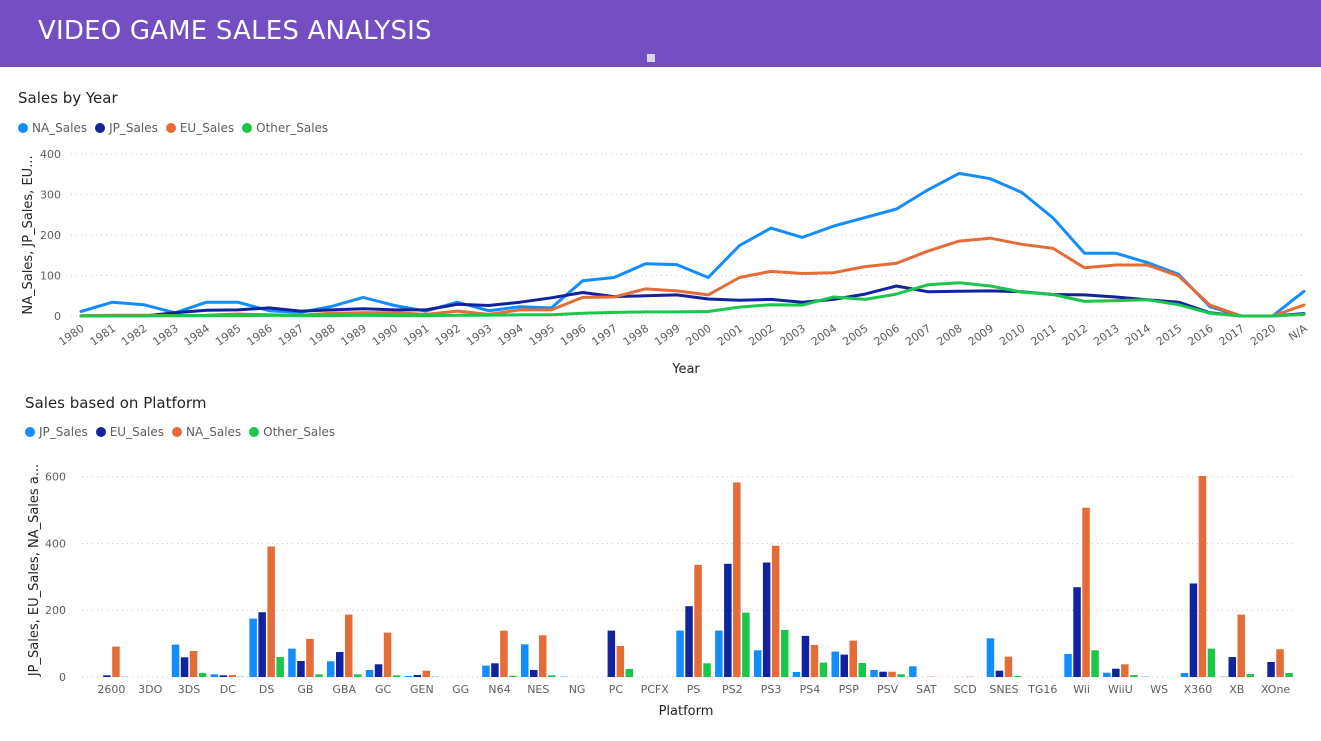 This screenshot has height=741, width=1321. I want to click on legend-sales-by-platform: JP_Sales EU_Sales NA_Sales Other_Sales, so click(180, 432).